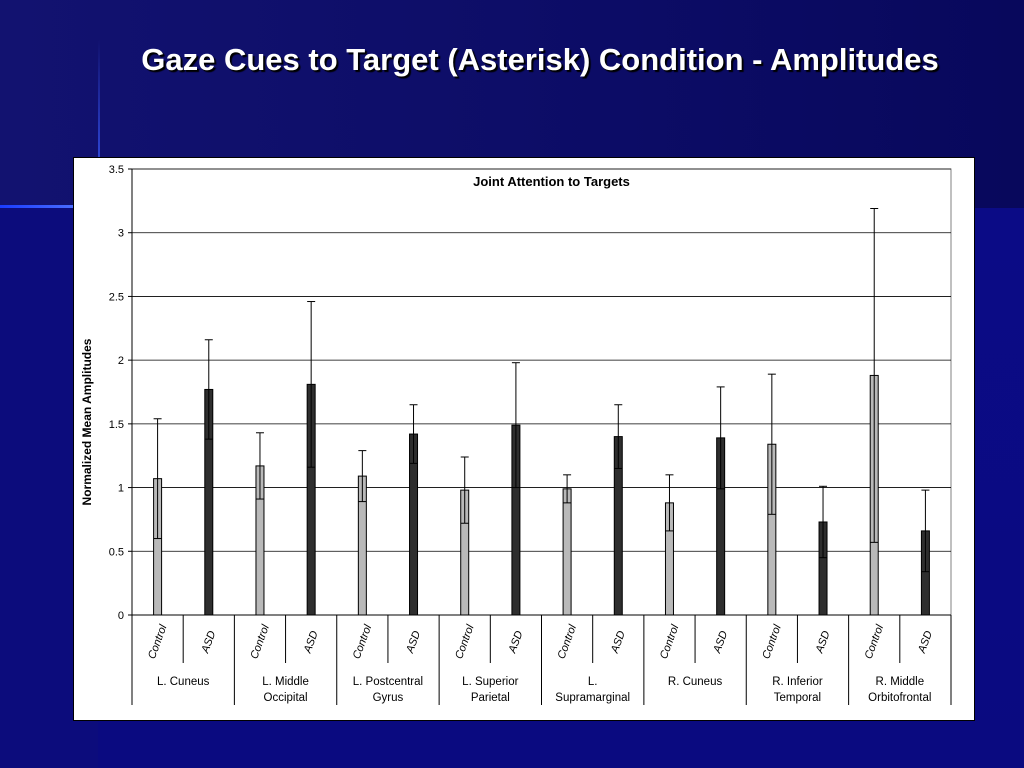  I want to click on x-category-label: Orbitofrontal, so click(899, 698).